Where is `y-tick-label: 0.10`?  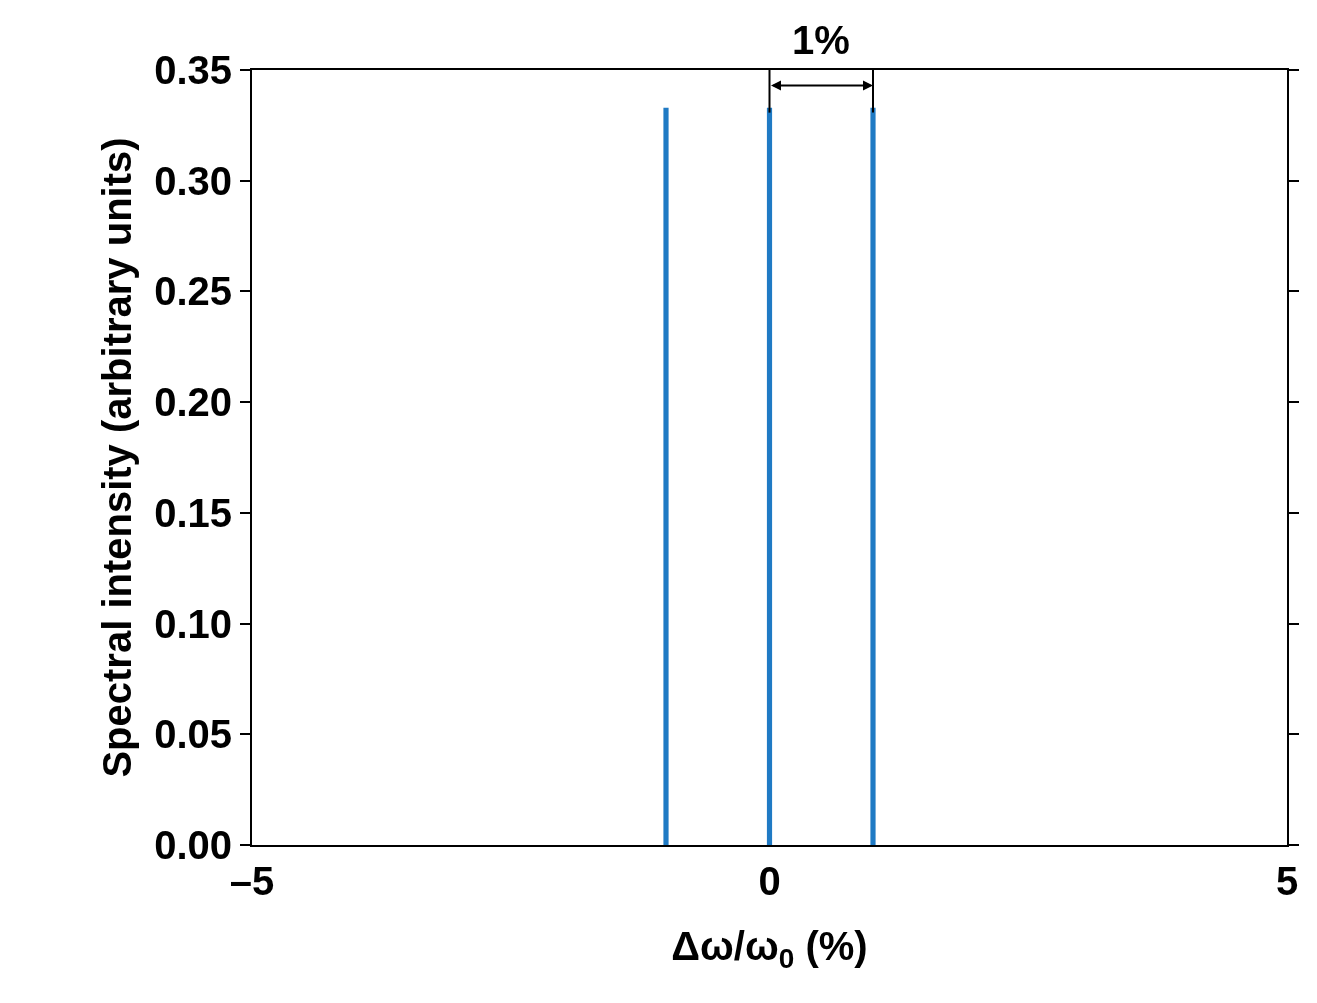 y-tick-label: 0.10 is located at coordinates (193, 623).